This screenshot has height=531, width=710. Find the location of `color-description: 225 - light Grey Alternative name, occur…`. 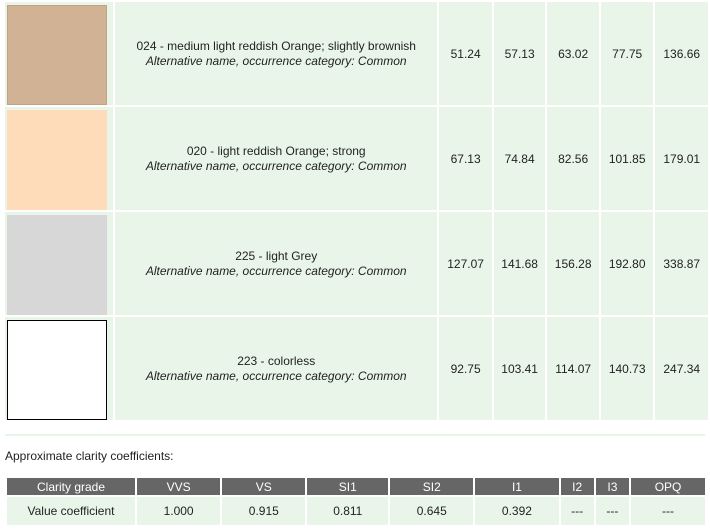

color-description: 225 - light Grey Alternative name, occur… is located at coordinates (276, 263).